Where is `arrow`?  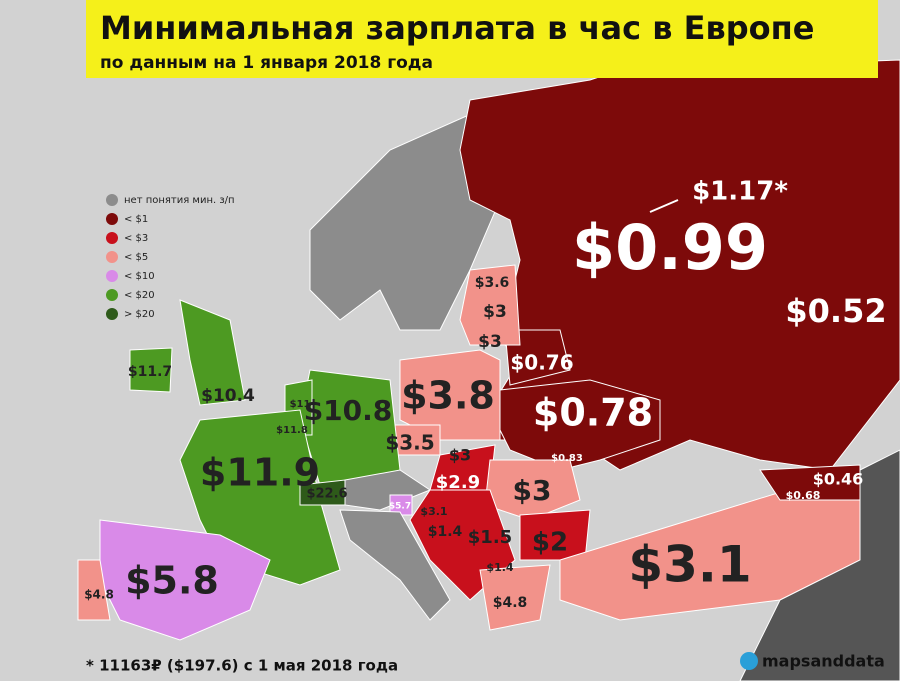 arrow is located at coordinates (664, 206).